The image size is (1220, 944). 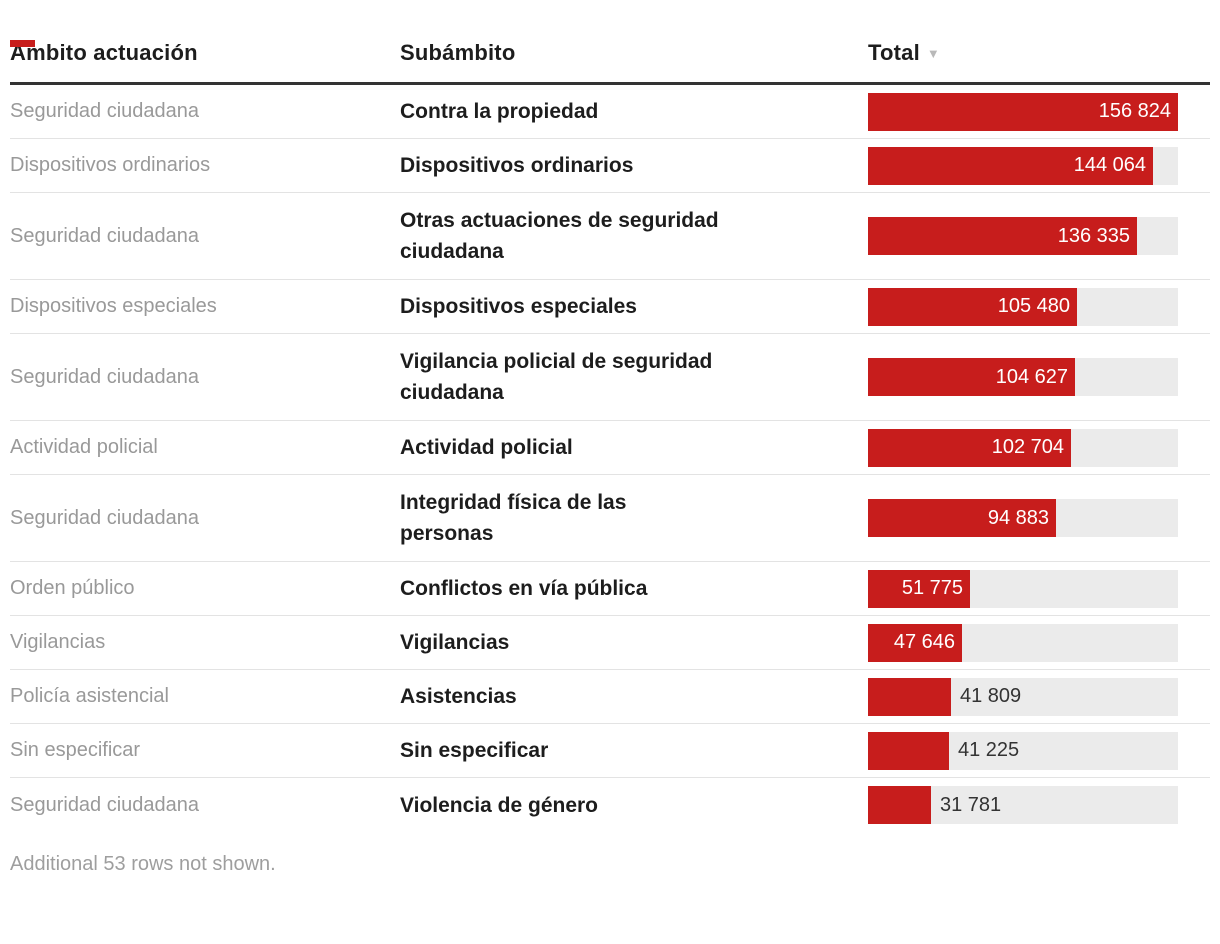 I want to click on total-cell: 156 824, so click(x=1023, y=111).